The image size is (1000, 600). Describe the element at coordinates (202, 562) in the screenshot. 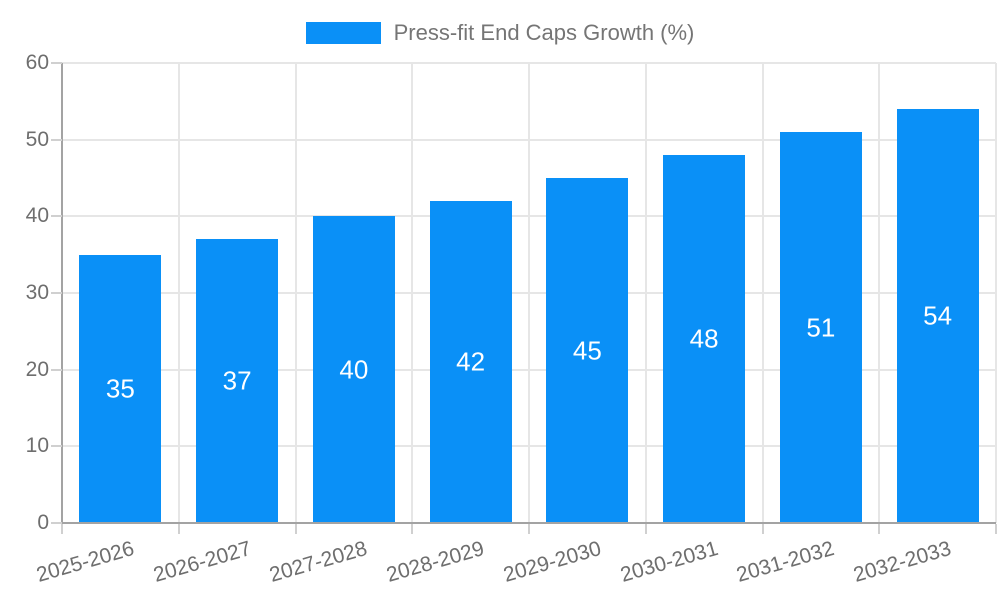

I see `x-tick-label: 2026-2027` at that location.